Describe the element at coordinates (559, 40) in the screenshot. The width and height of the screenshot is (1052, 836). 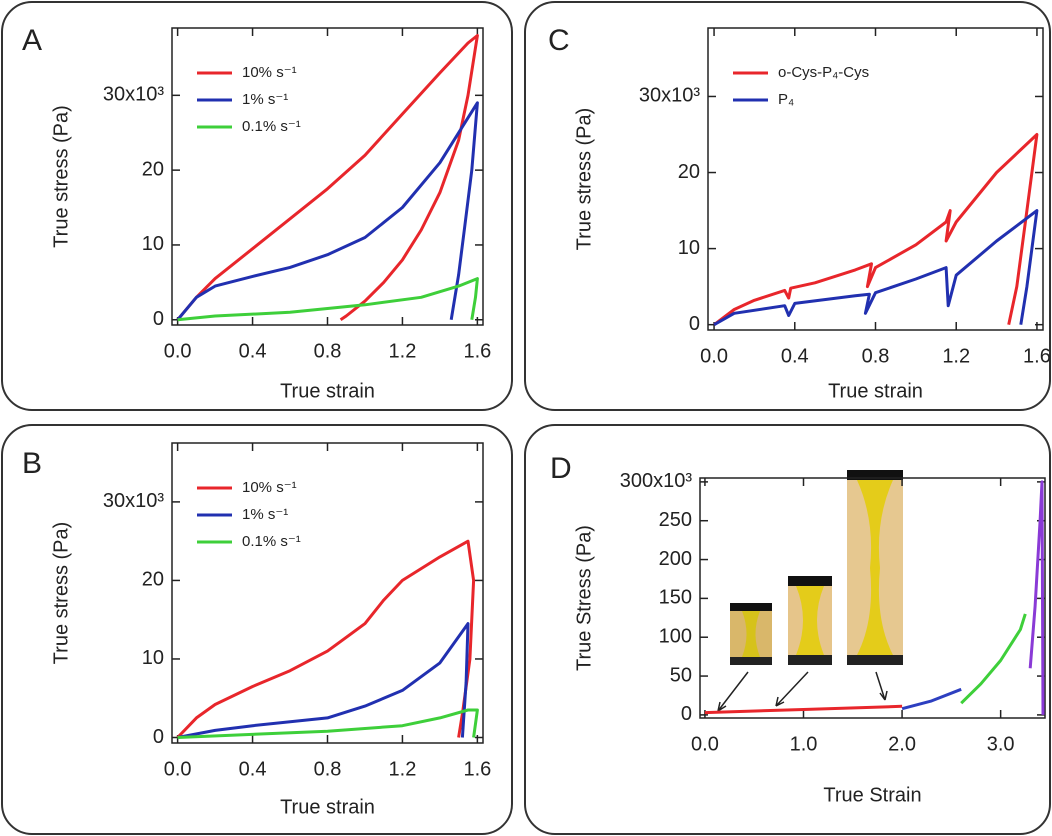
I see `panel-label: C` at that location.